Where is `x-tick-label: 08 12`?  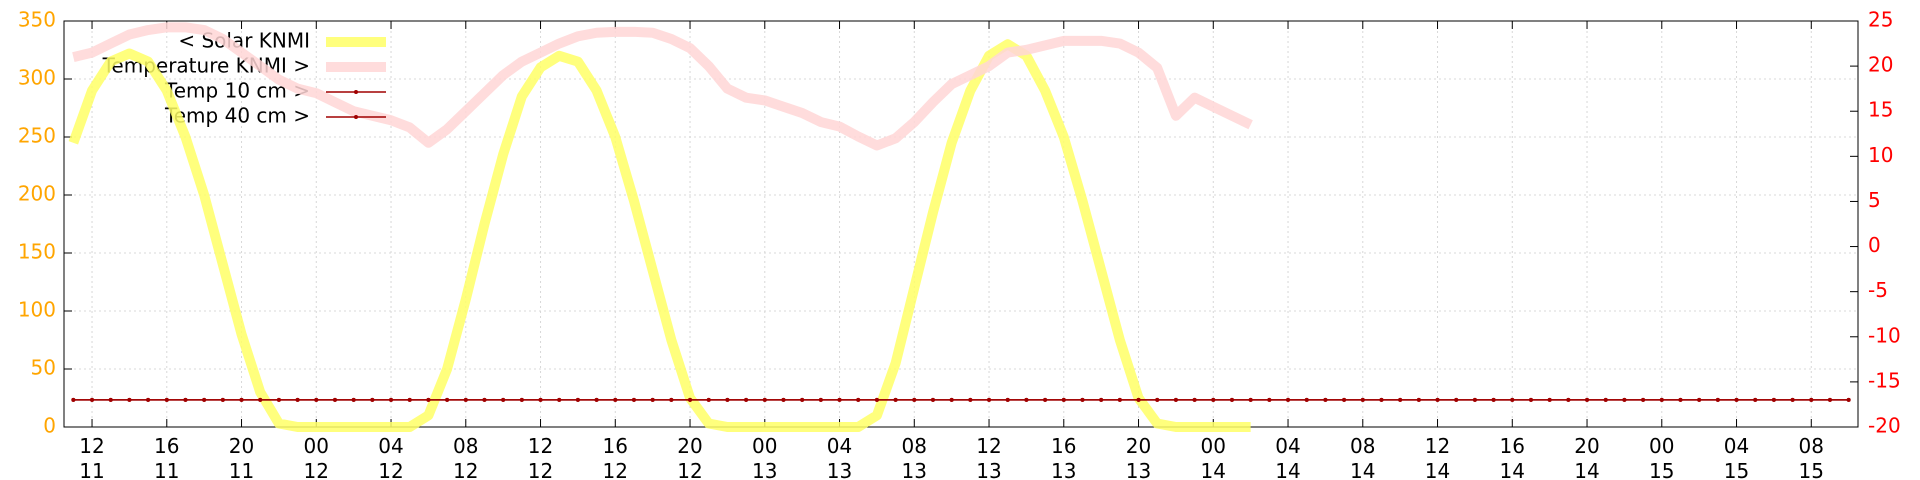
x-tick-label: 08 12 is located at coordinates (466, 457).